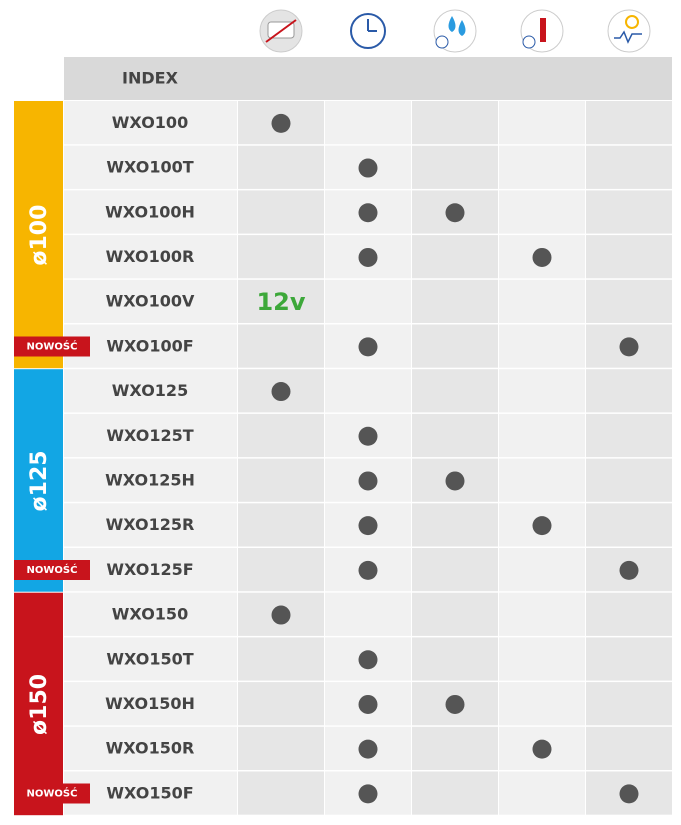 The width and height of the screenshot is (681, 825). Describe the element at coordinates (150, 703) in the screenshot. I see `row-index: WXO150H` at that location.